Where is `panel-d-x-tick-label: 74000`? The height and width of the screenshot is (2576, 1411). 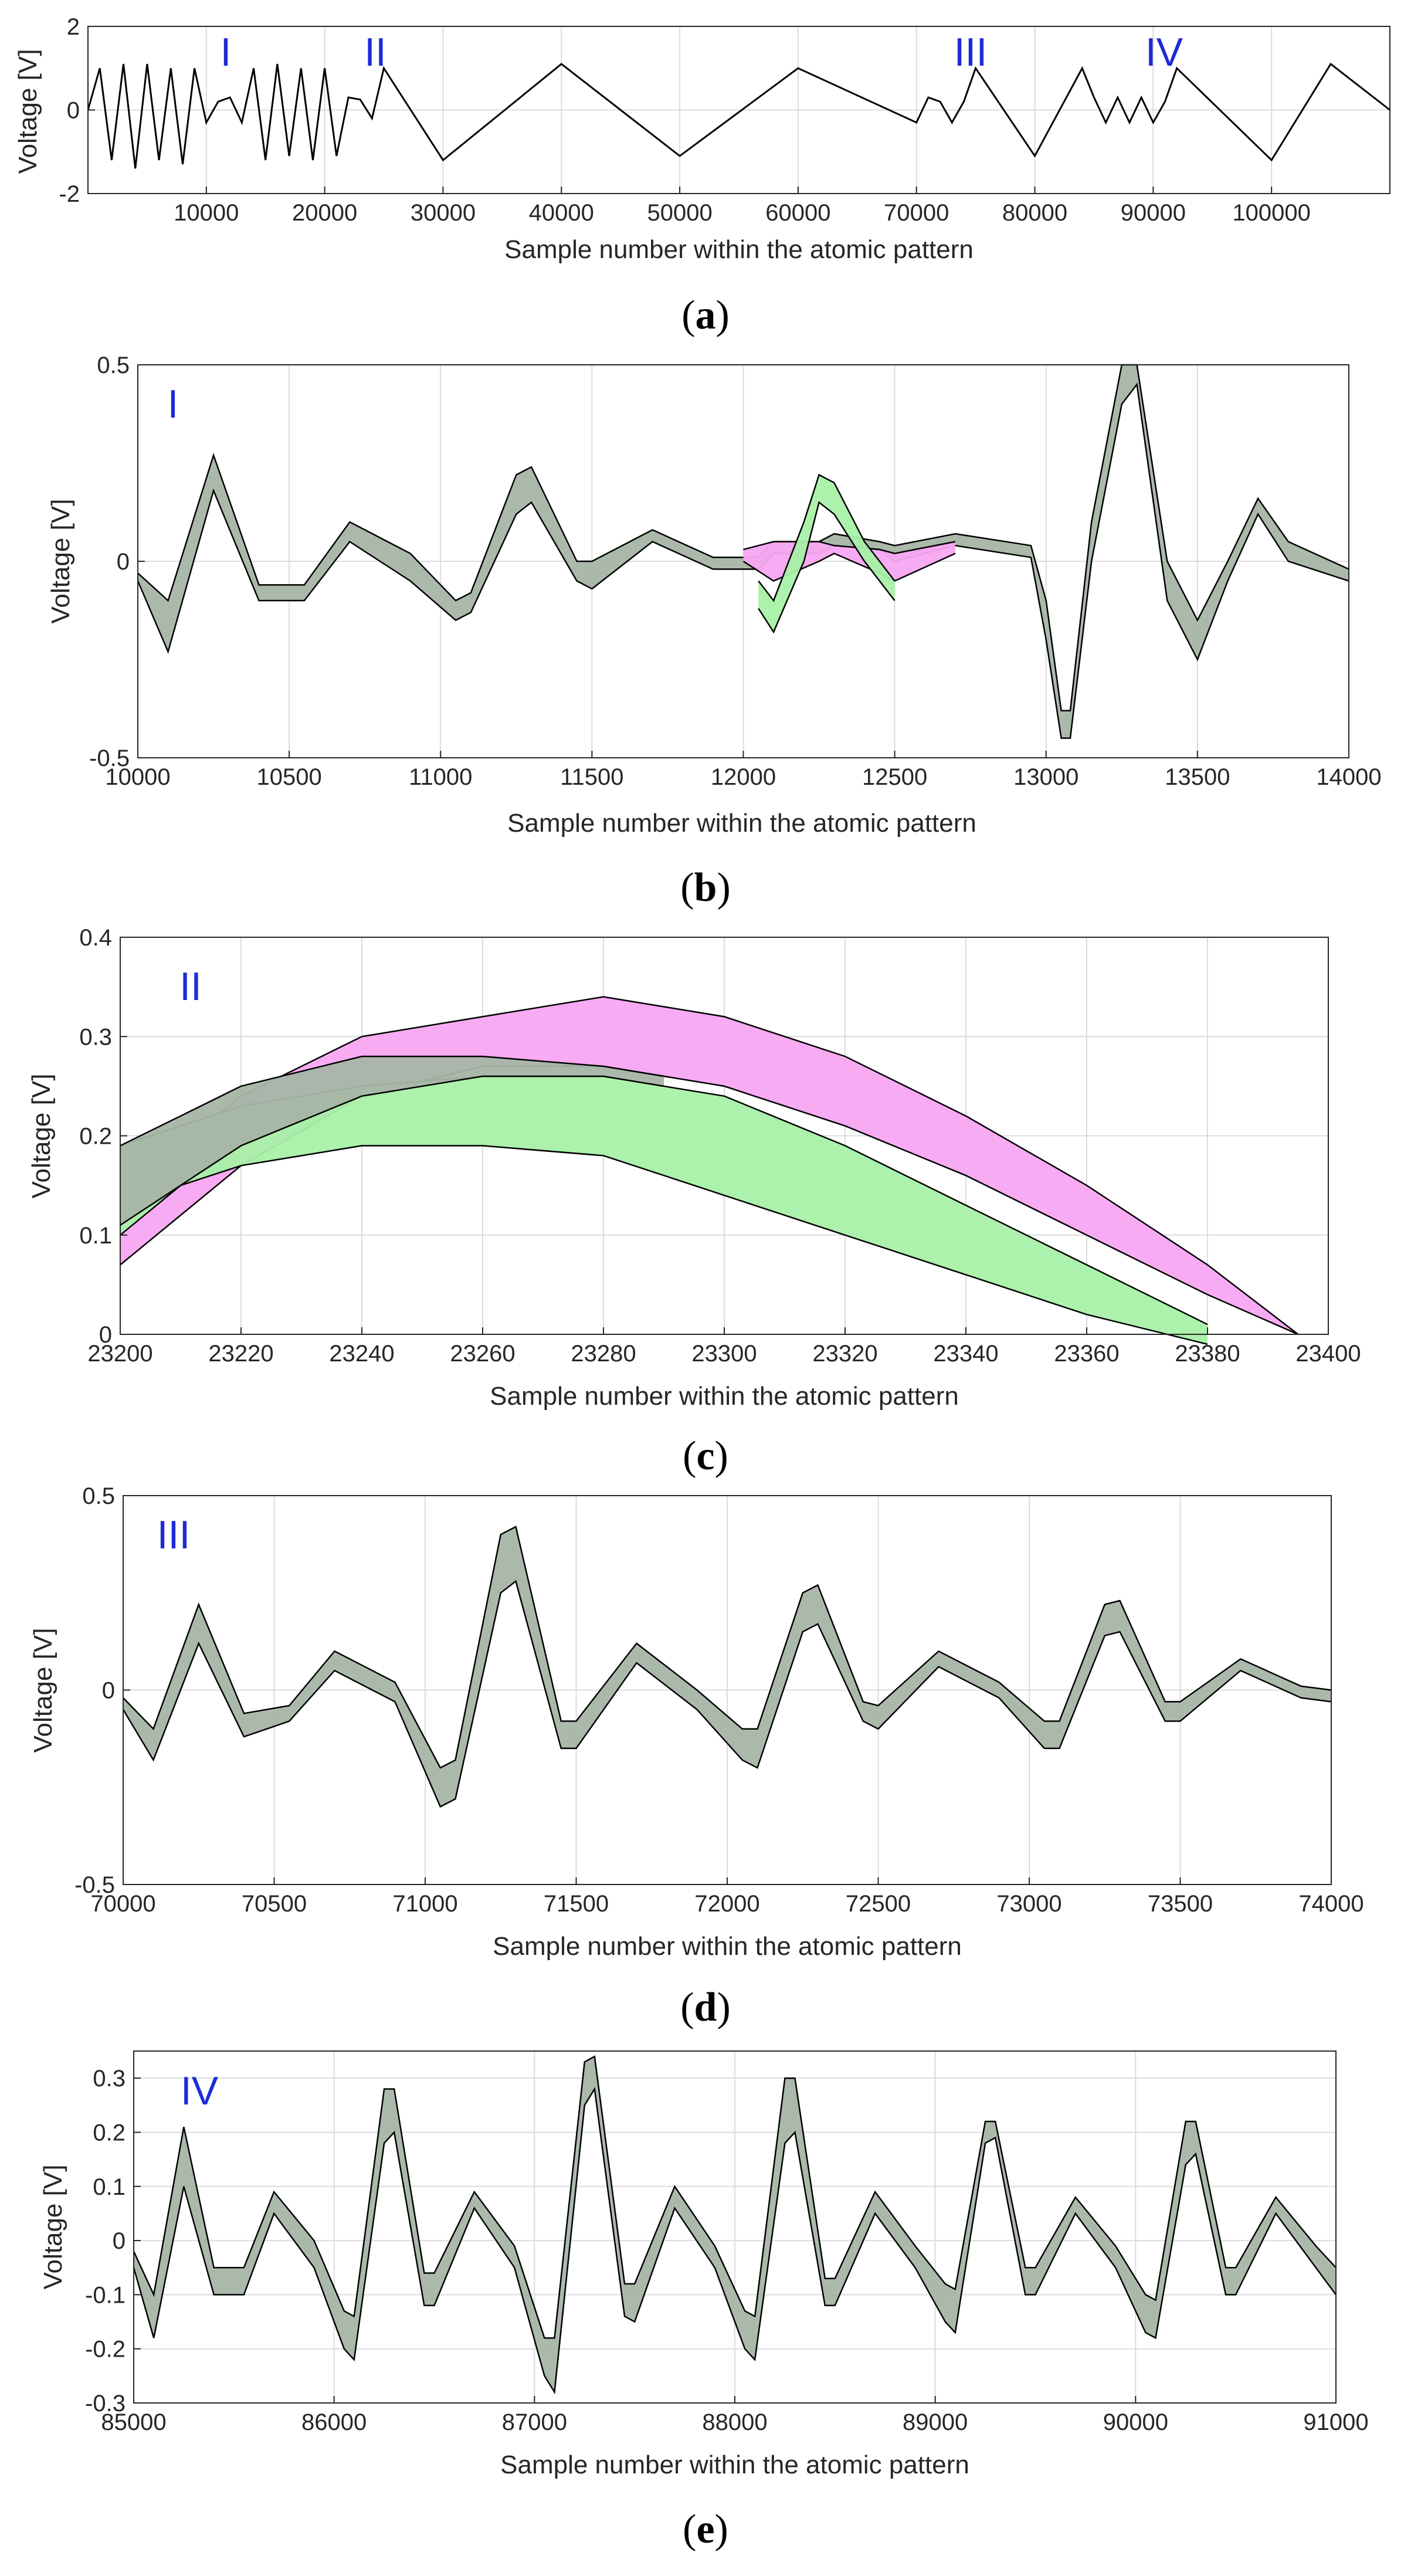 panel-d-x-tick-label: 74000 is located at coordinates (1330, 1904).